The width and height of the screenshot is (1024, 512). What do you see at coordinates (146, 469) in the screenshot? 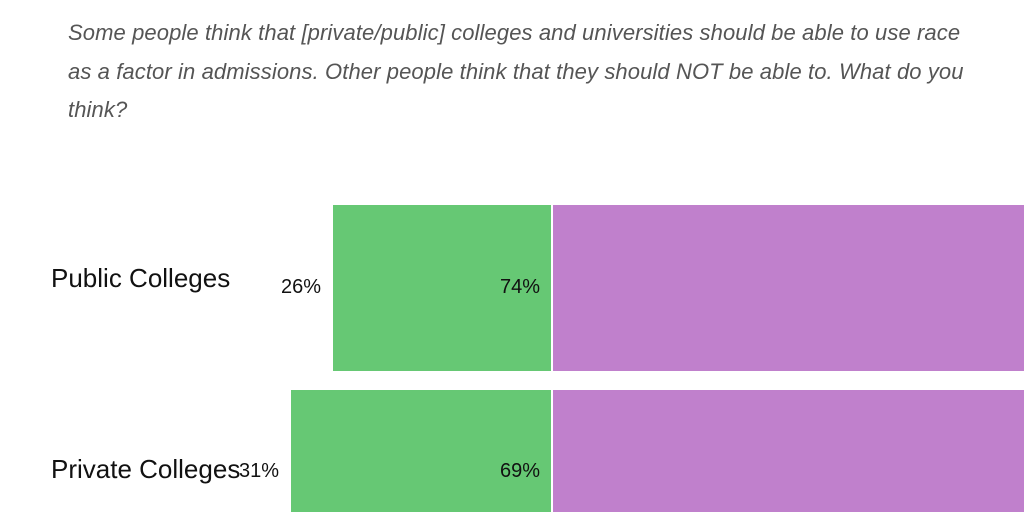
I see `row-label-private: Private Colleges` at bounding box center [146, 469].